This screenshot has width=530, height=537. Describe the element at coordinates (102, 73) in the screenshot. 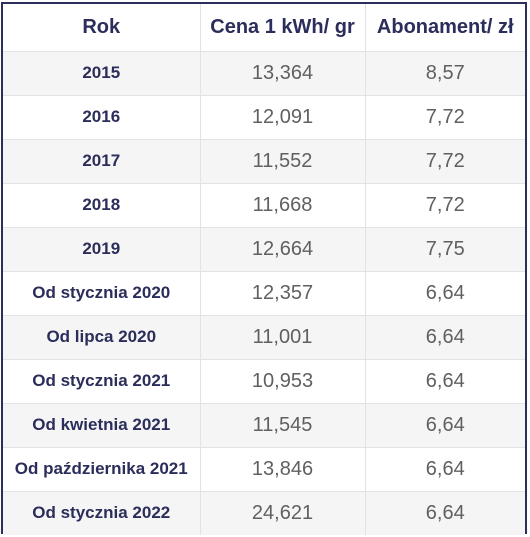

I see `row-period: 2015` at that location.